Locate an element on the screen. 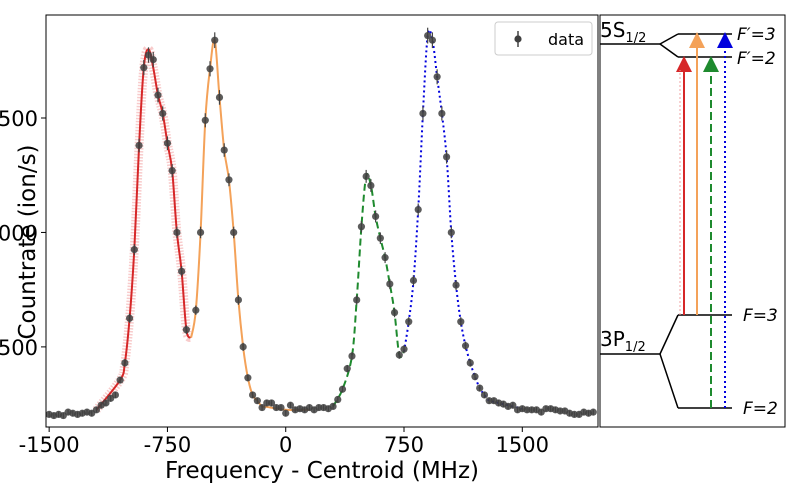 The height and width of the screenshot is (500, 800). upper-split-line-top is located at coordinates (669, 39).